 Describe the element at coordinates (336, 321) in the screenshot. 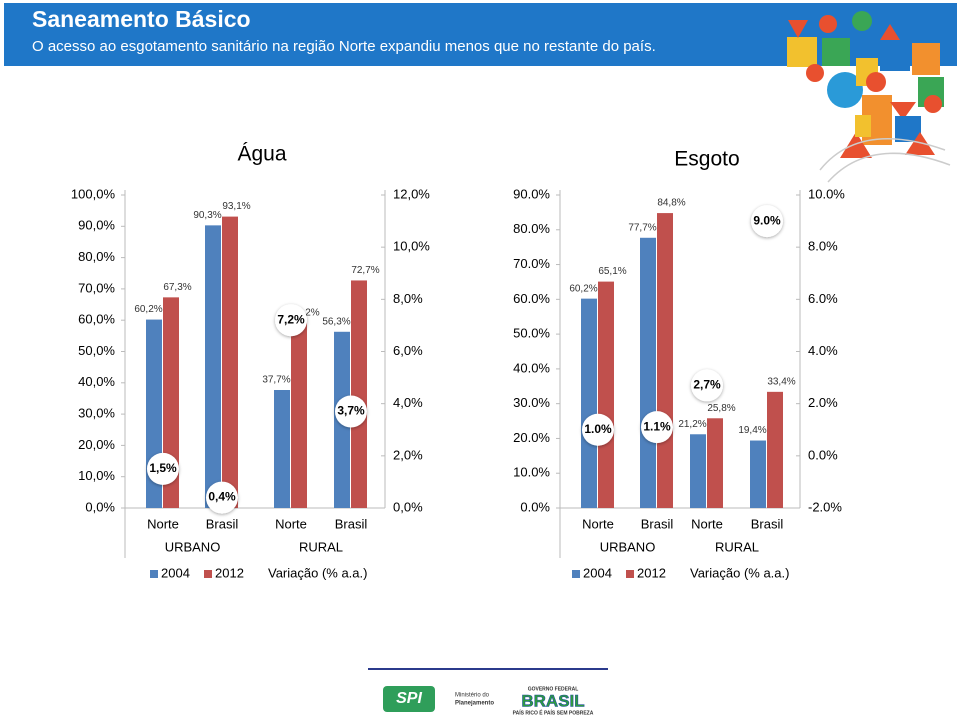

I see `bar-value-label: 56,3%` at that location.